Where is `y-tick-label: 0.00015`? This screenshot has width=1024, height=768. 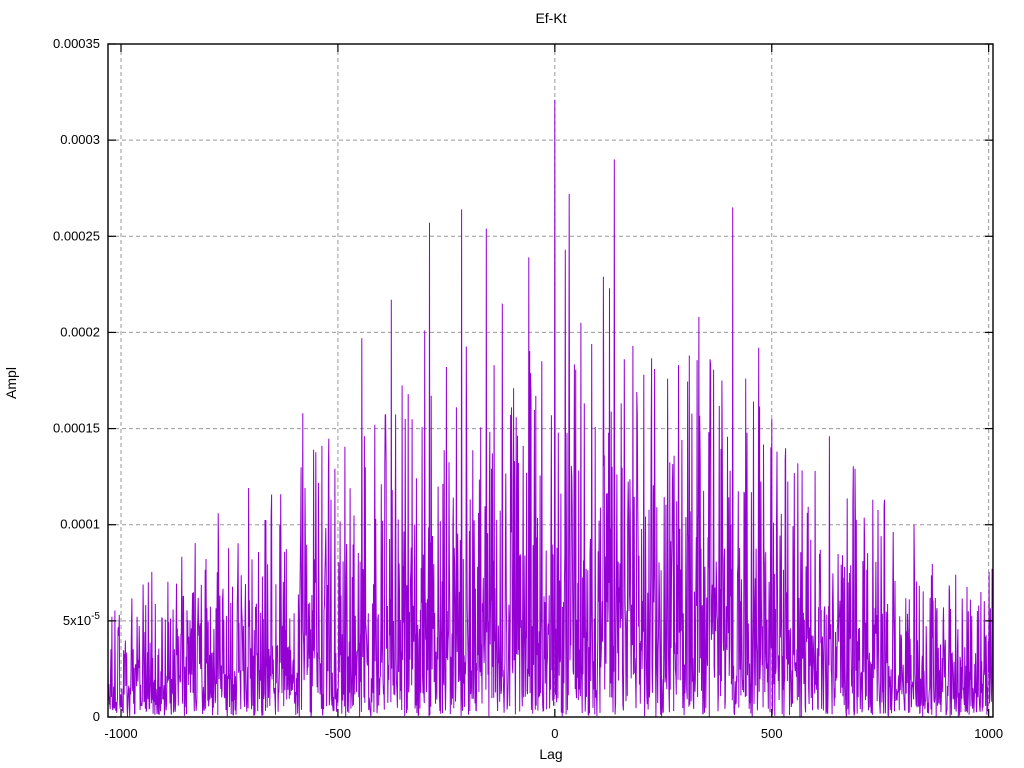
y-tick-label: 0.00015 is located at coordinates (76, 428).